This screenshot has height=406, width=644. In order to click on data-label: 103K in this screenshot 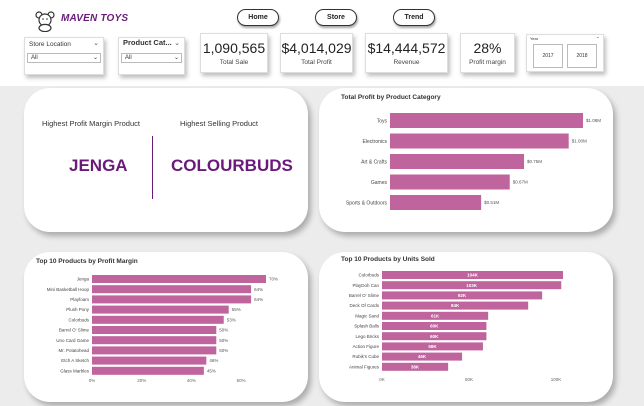, I will do `click(472, 285)`.